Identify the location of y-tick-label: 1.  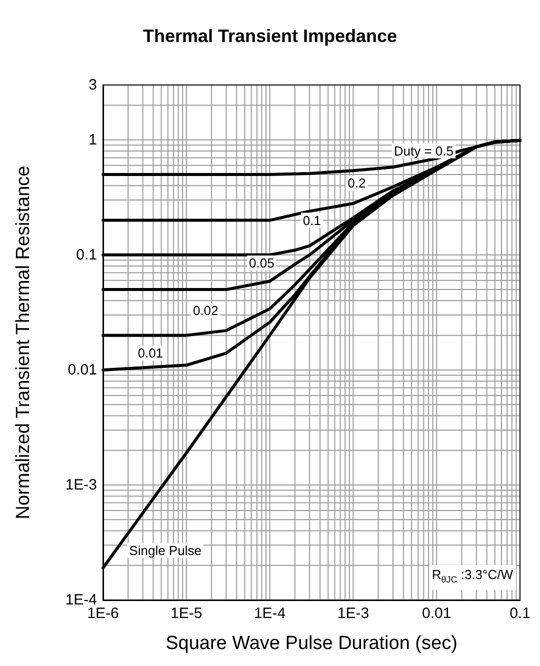
(92, 139).